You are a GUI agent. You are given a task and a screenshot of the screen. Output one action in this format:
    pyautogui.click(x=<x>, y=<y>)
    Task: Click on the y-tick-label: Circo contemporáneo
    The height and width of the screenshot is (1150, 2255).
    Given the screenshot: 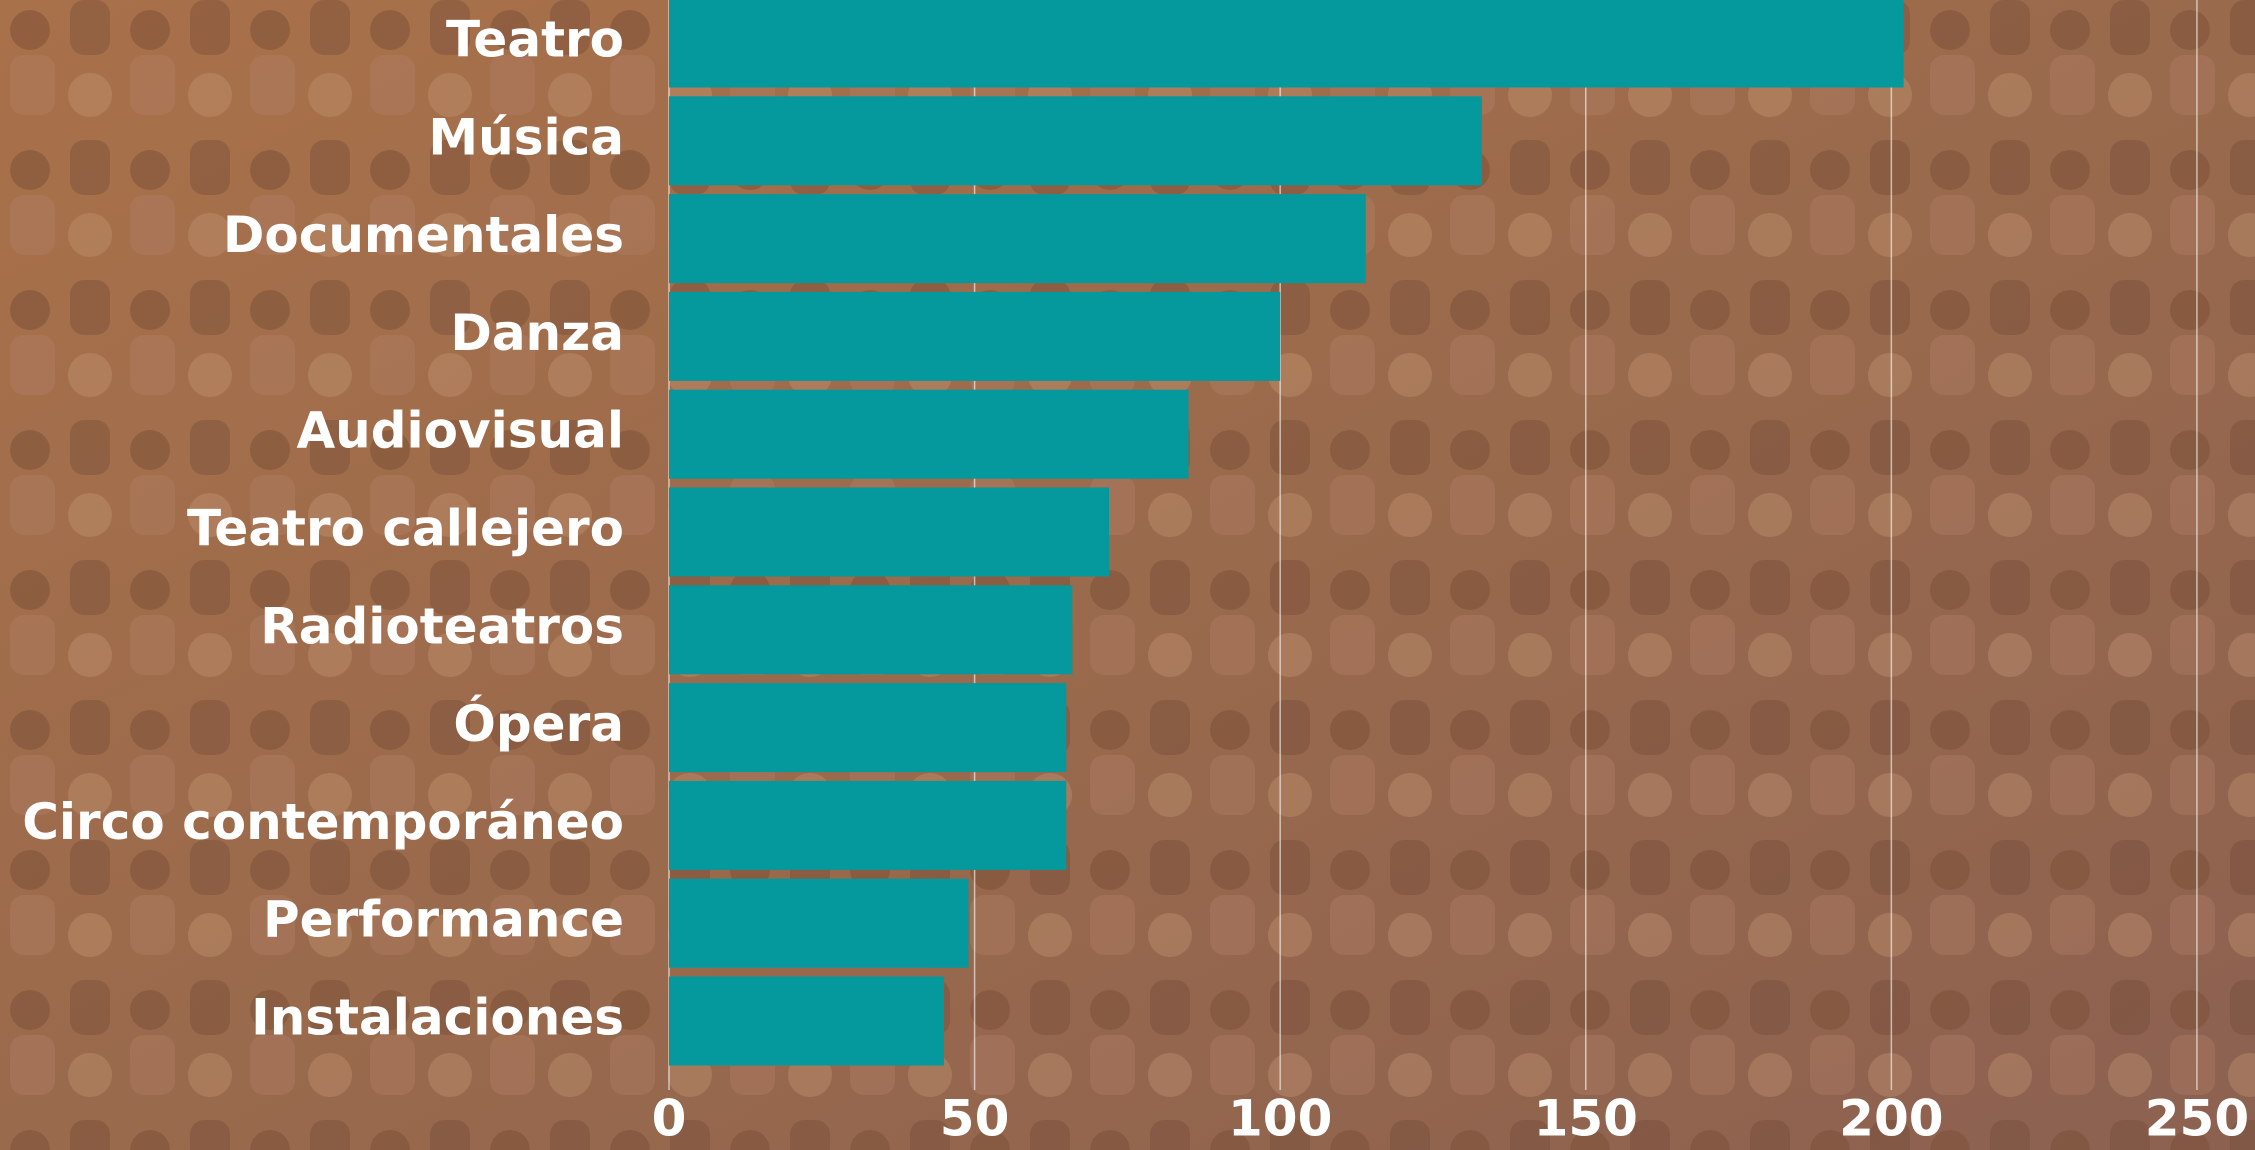 What is the action you would take?
    pyautogui.click(x=323, y=822)
    